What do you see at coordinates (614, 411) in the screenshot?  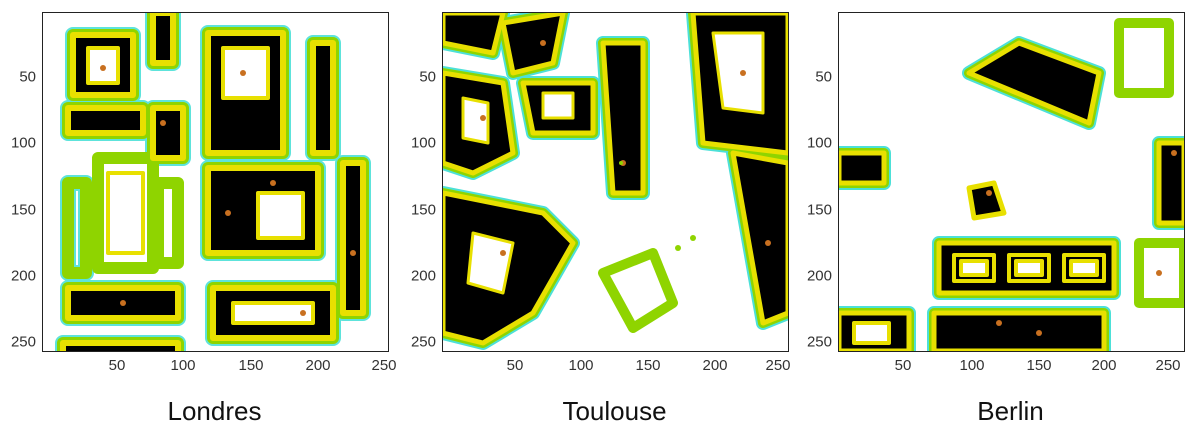 I see `caption-toulouse: Toulouse` at bounding box center [614, 411].